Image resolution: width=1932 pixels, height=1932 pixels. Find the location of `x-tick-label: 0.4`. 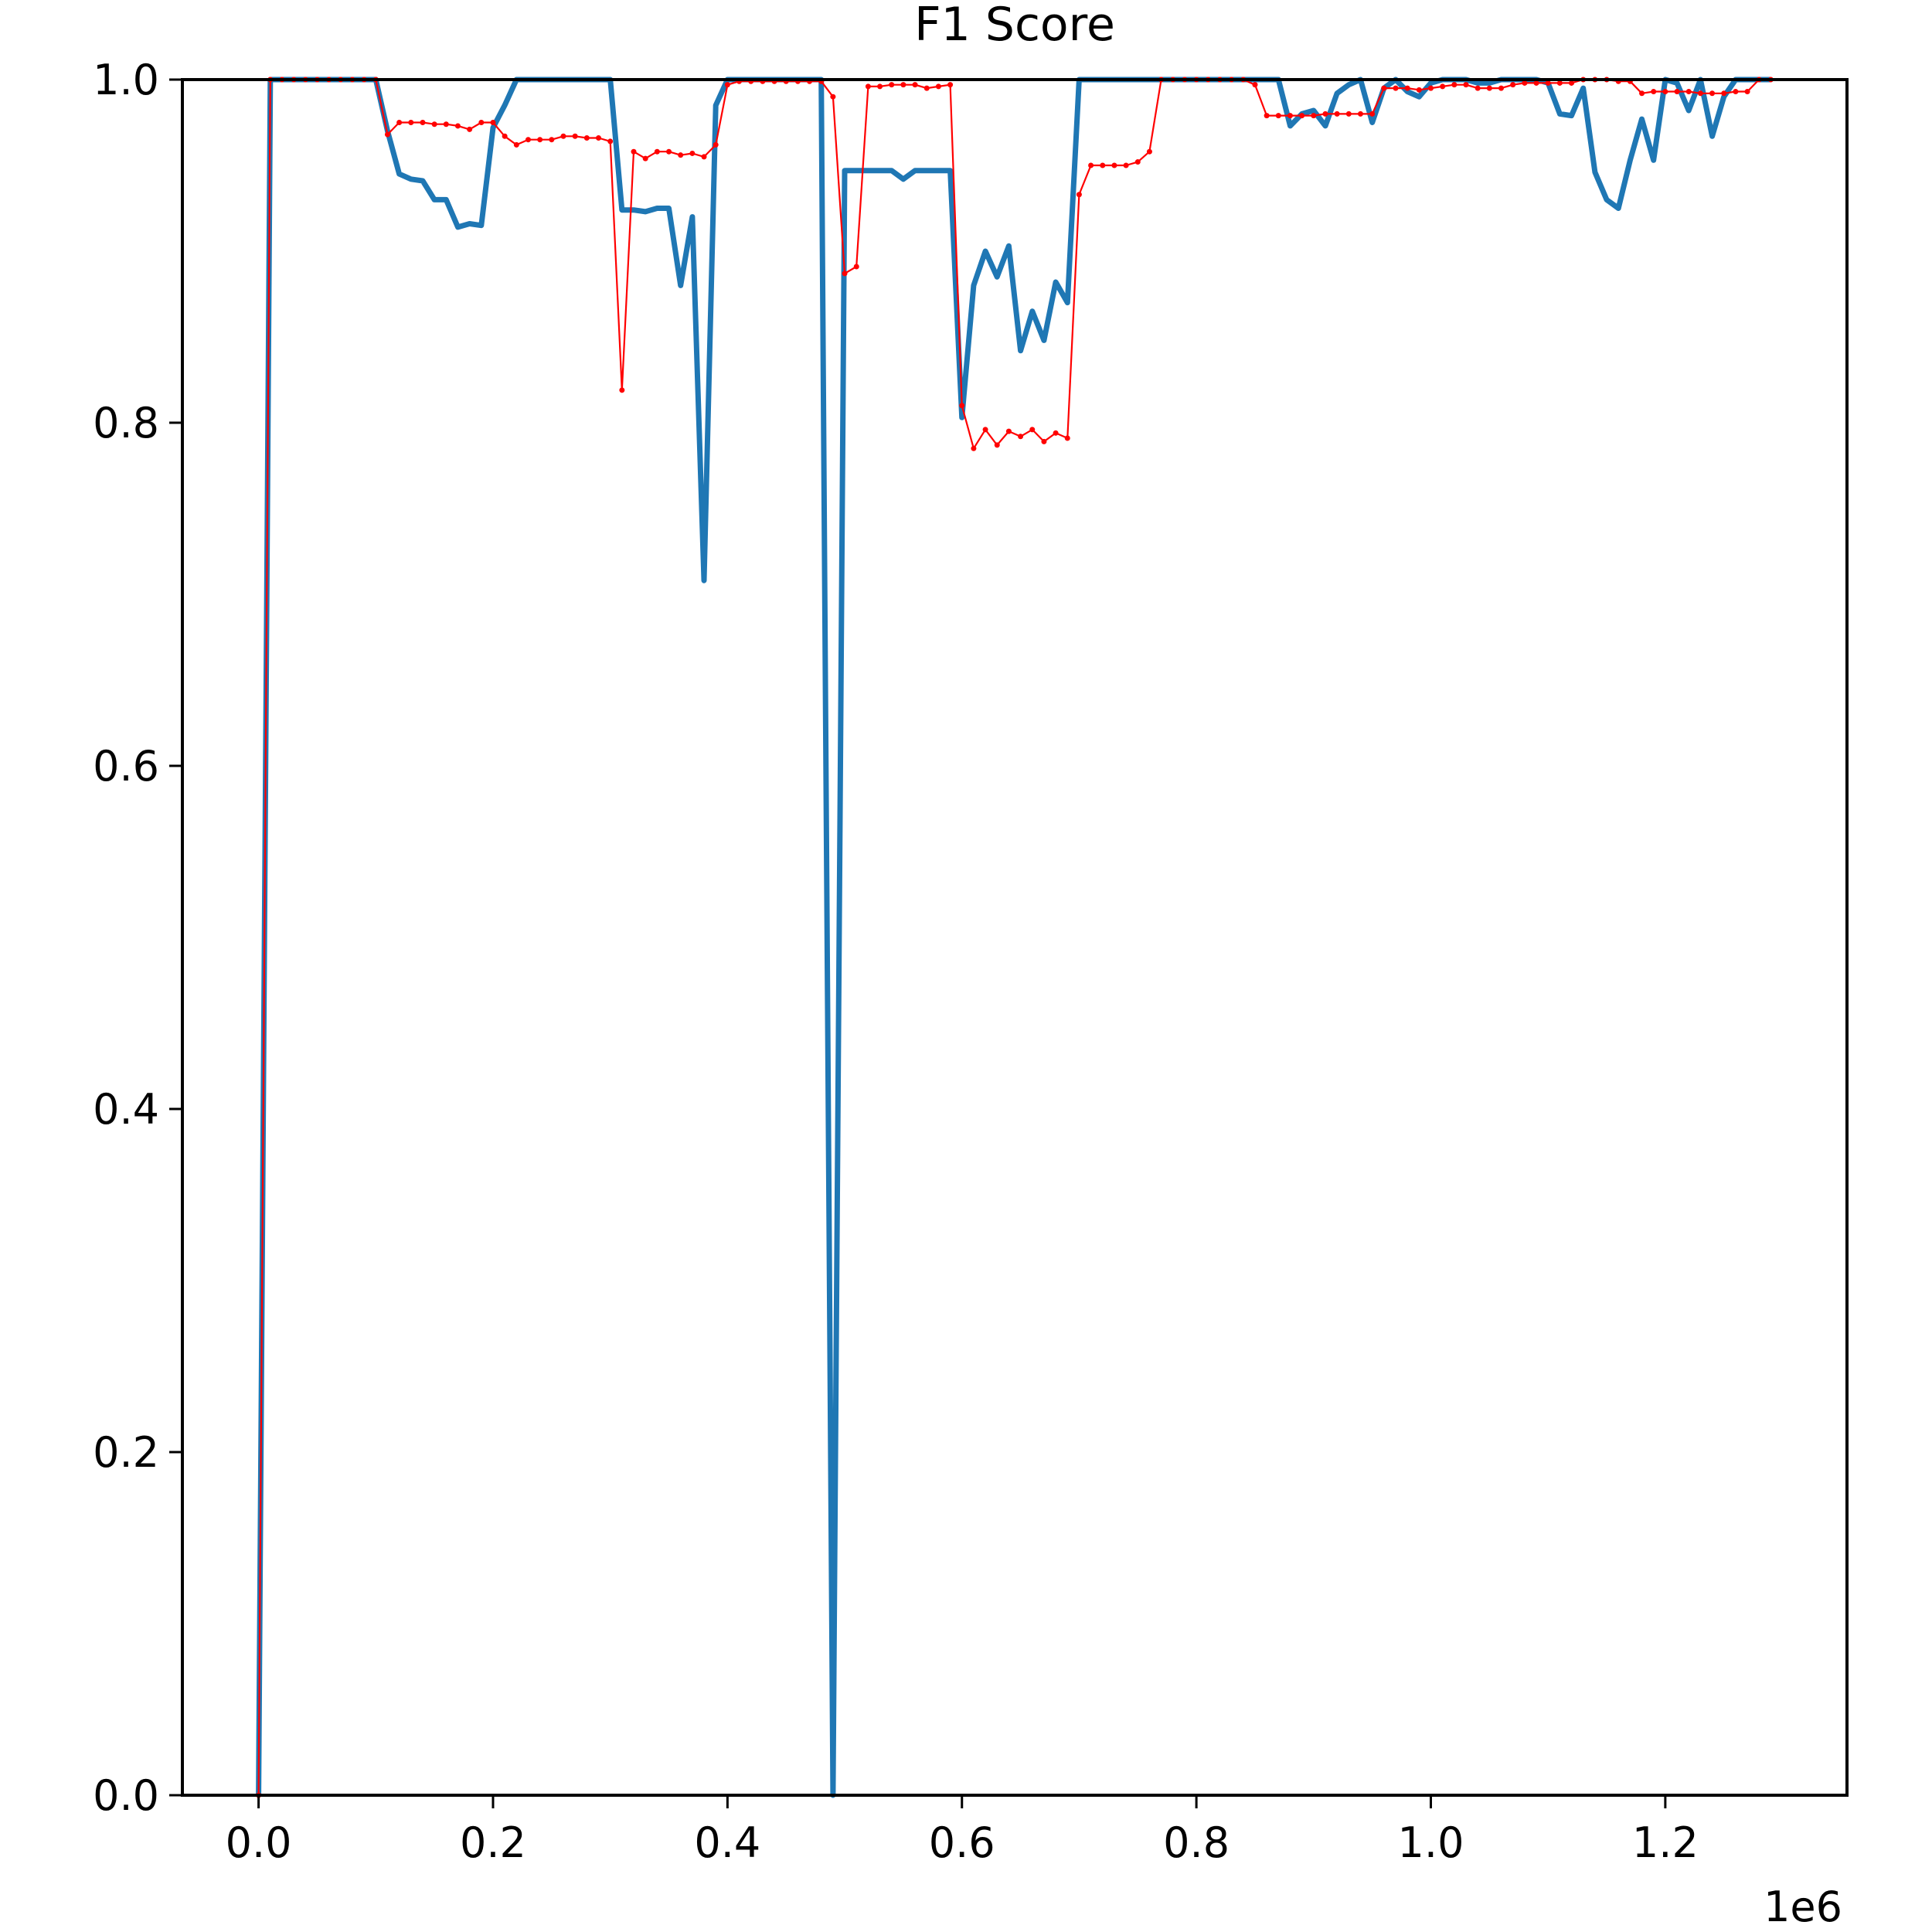

x-tick-label: 0.4 is located at coordinates (727, 1842).